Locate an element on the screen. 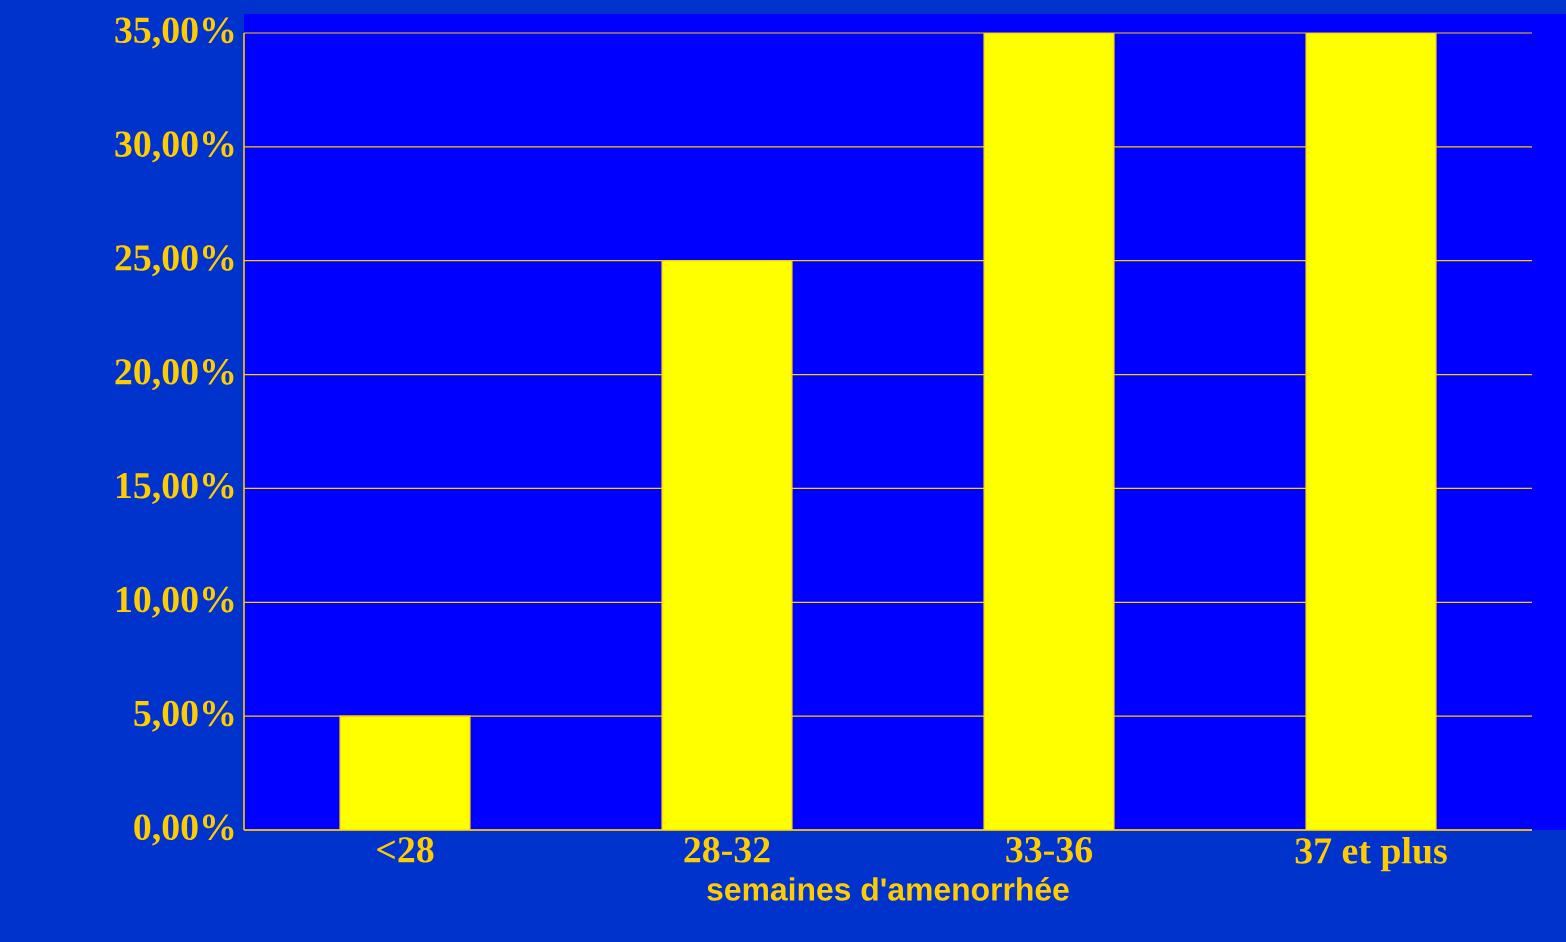 The width and height of the screenshot is (1566, 942). x-tick-label: <28 is located at coordinates (405, 850).